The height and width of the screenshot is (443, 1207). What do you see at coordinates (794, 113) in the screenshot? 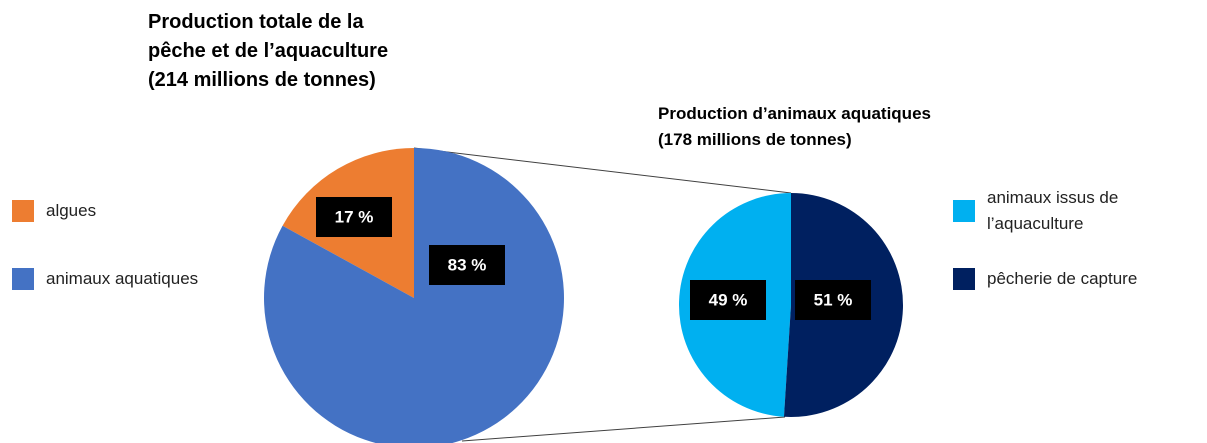
I see `title-line: Production d’animaux aquatiques` at bounding box center [794, 113].